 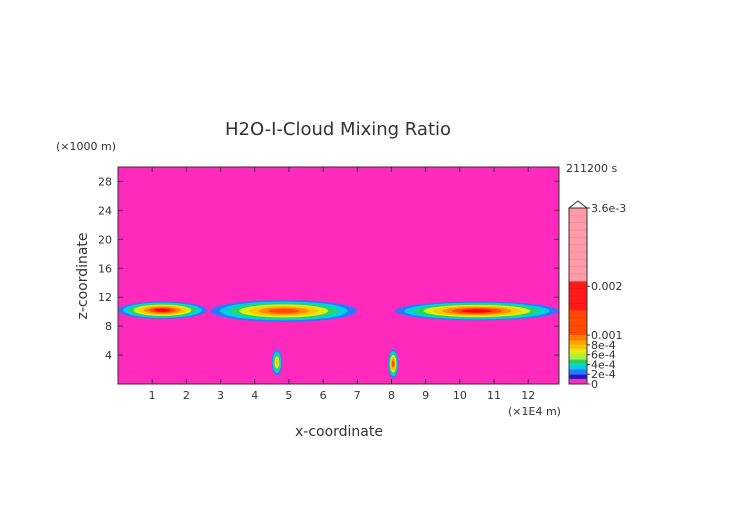 What do you see at coordinates (108, 355) in the screenshot?
I see `y-tick-label: 4` at bounding box center [108, 355].